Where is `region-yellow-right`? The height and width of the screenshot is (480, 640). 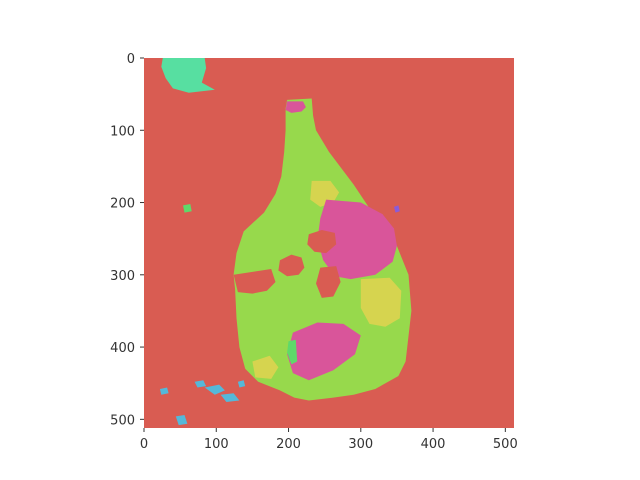 region-yellow-right is located at coordinates (381, 302).